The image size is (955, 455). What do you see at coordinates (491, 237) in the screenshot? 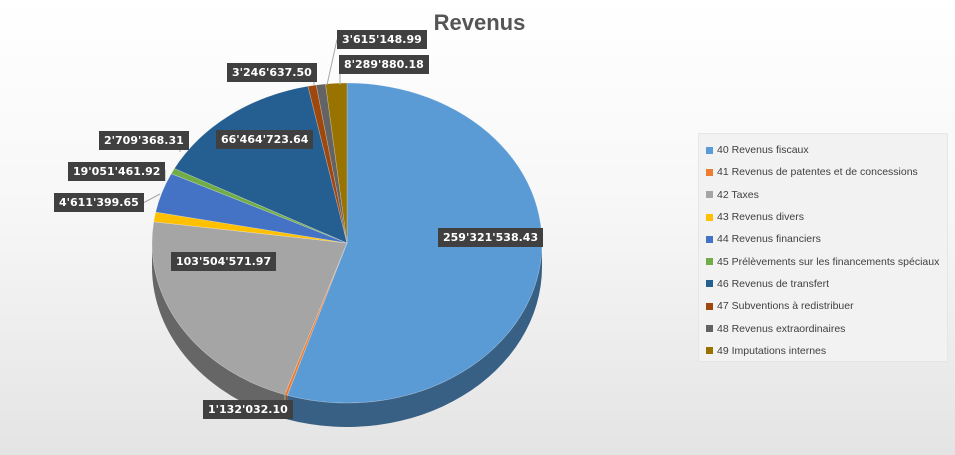
I see `data-label-40-revenus-fiscaux: 259'321'538.43` at bounding box center [491, 237].